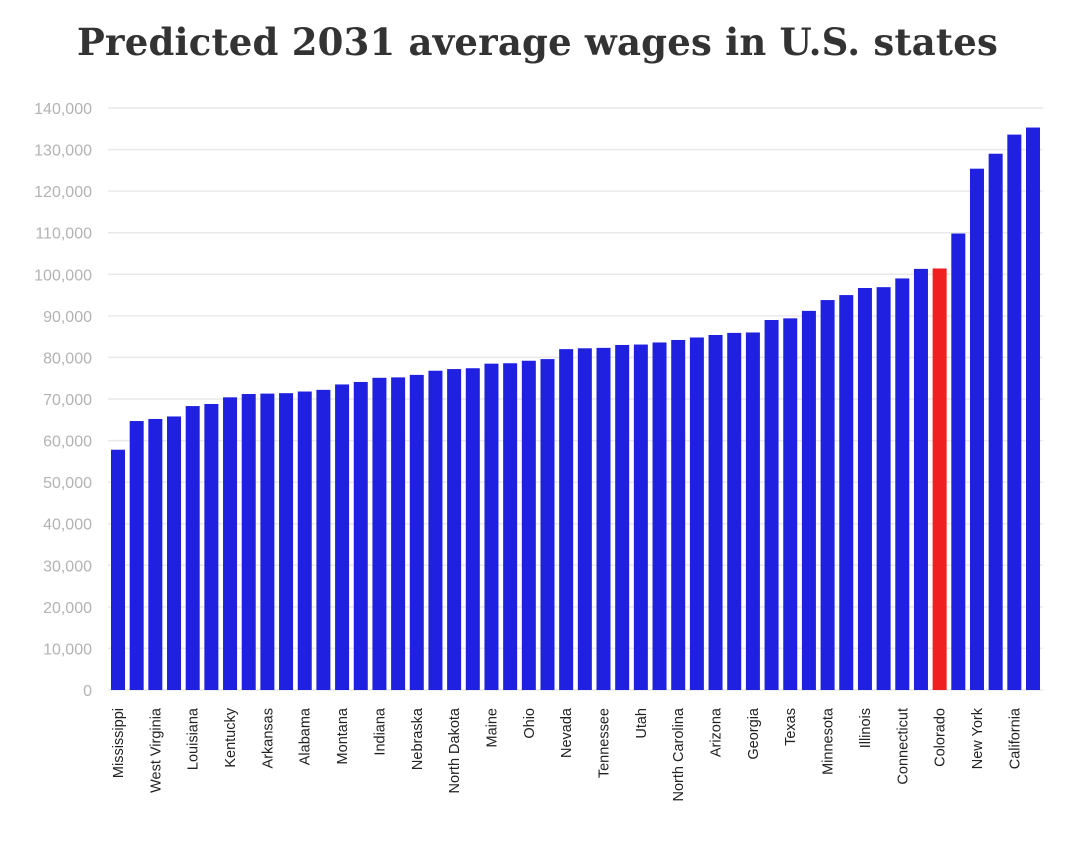  I want to click on y-tick-label: 140,000, so click(63, 109).